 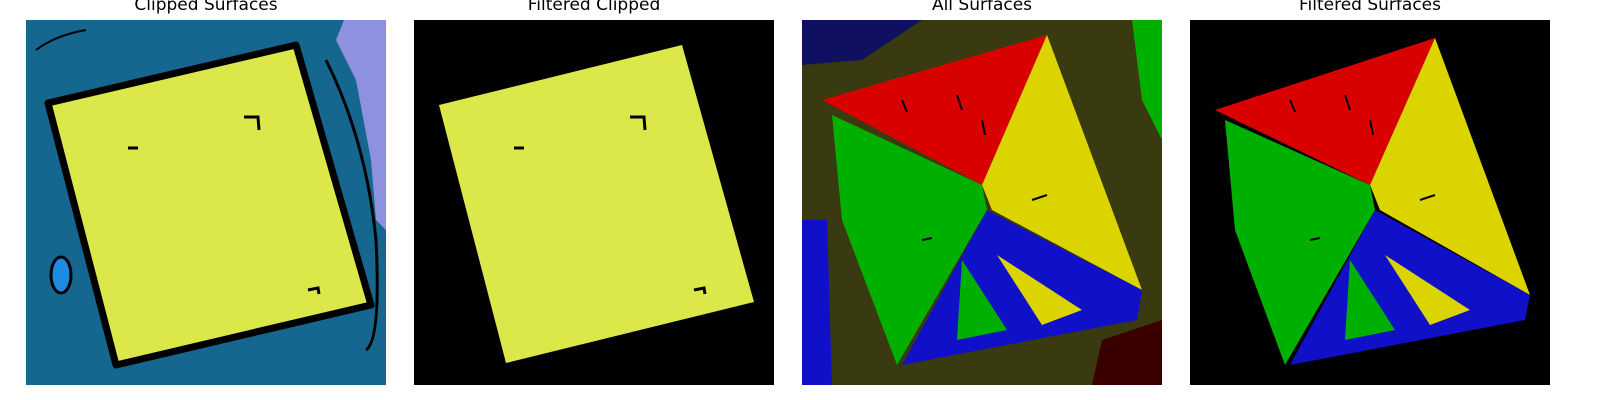 What do you see at coordinates (206, 7) in the screenshot?
I see `panel-title-clipped-surfaces: Clipped Surfaces` at bounding box center [206, 7].